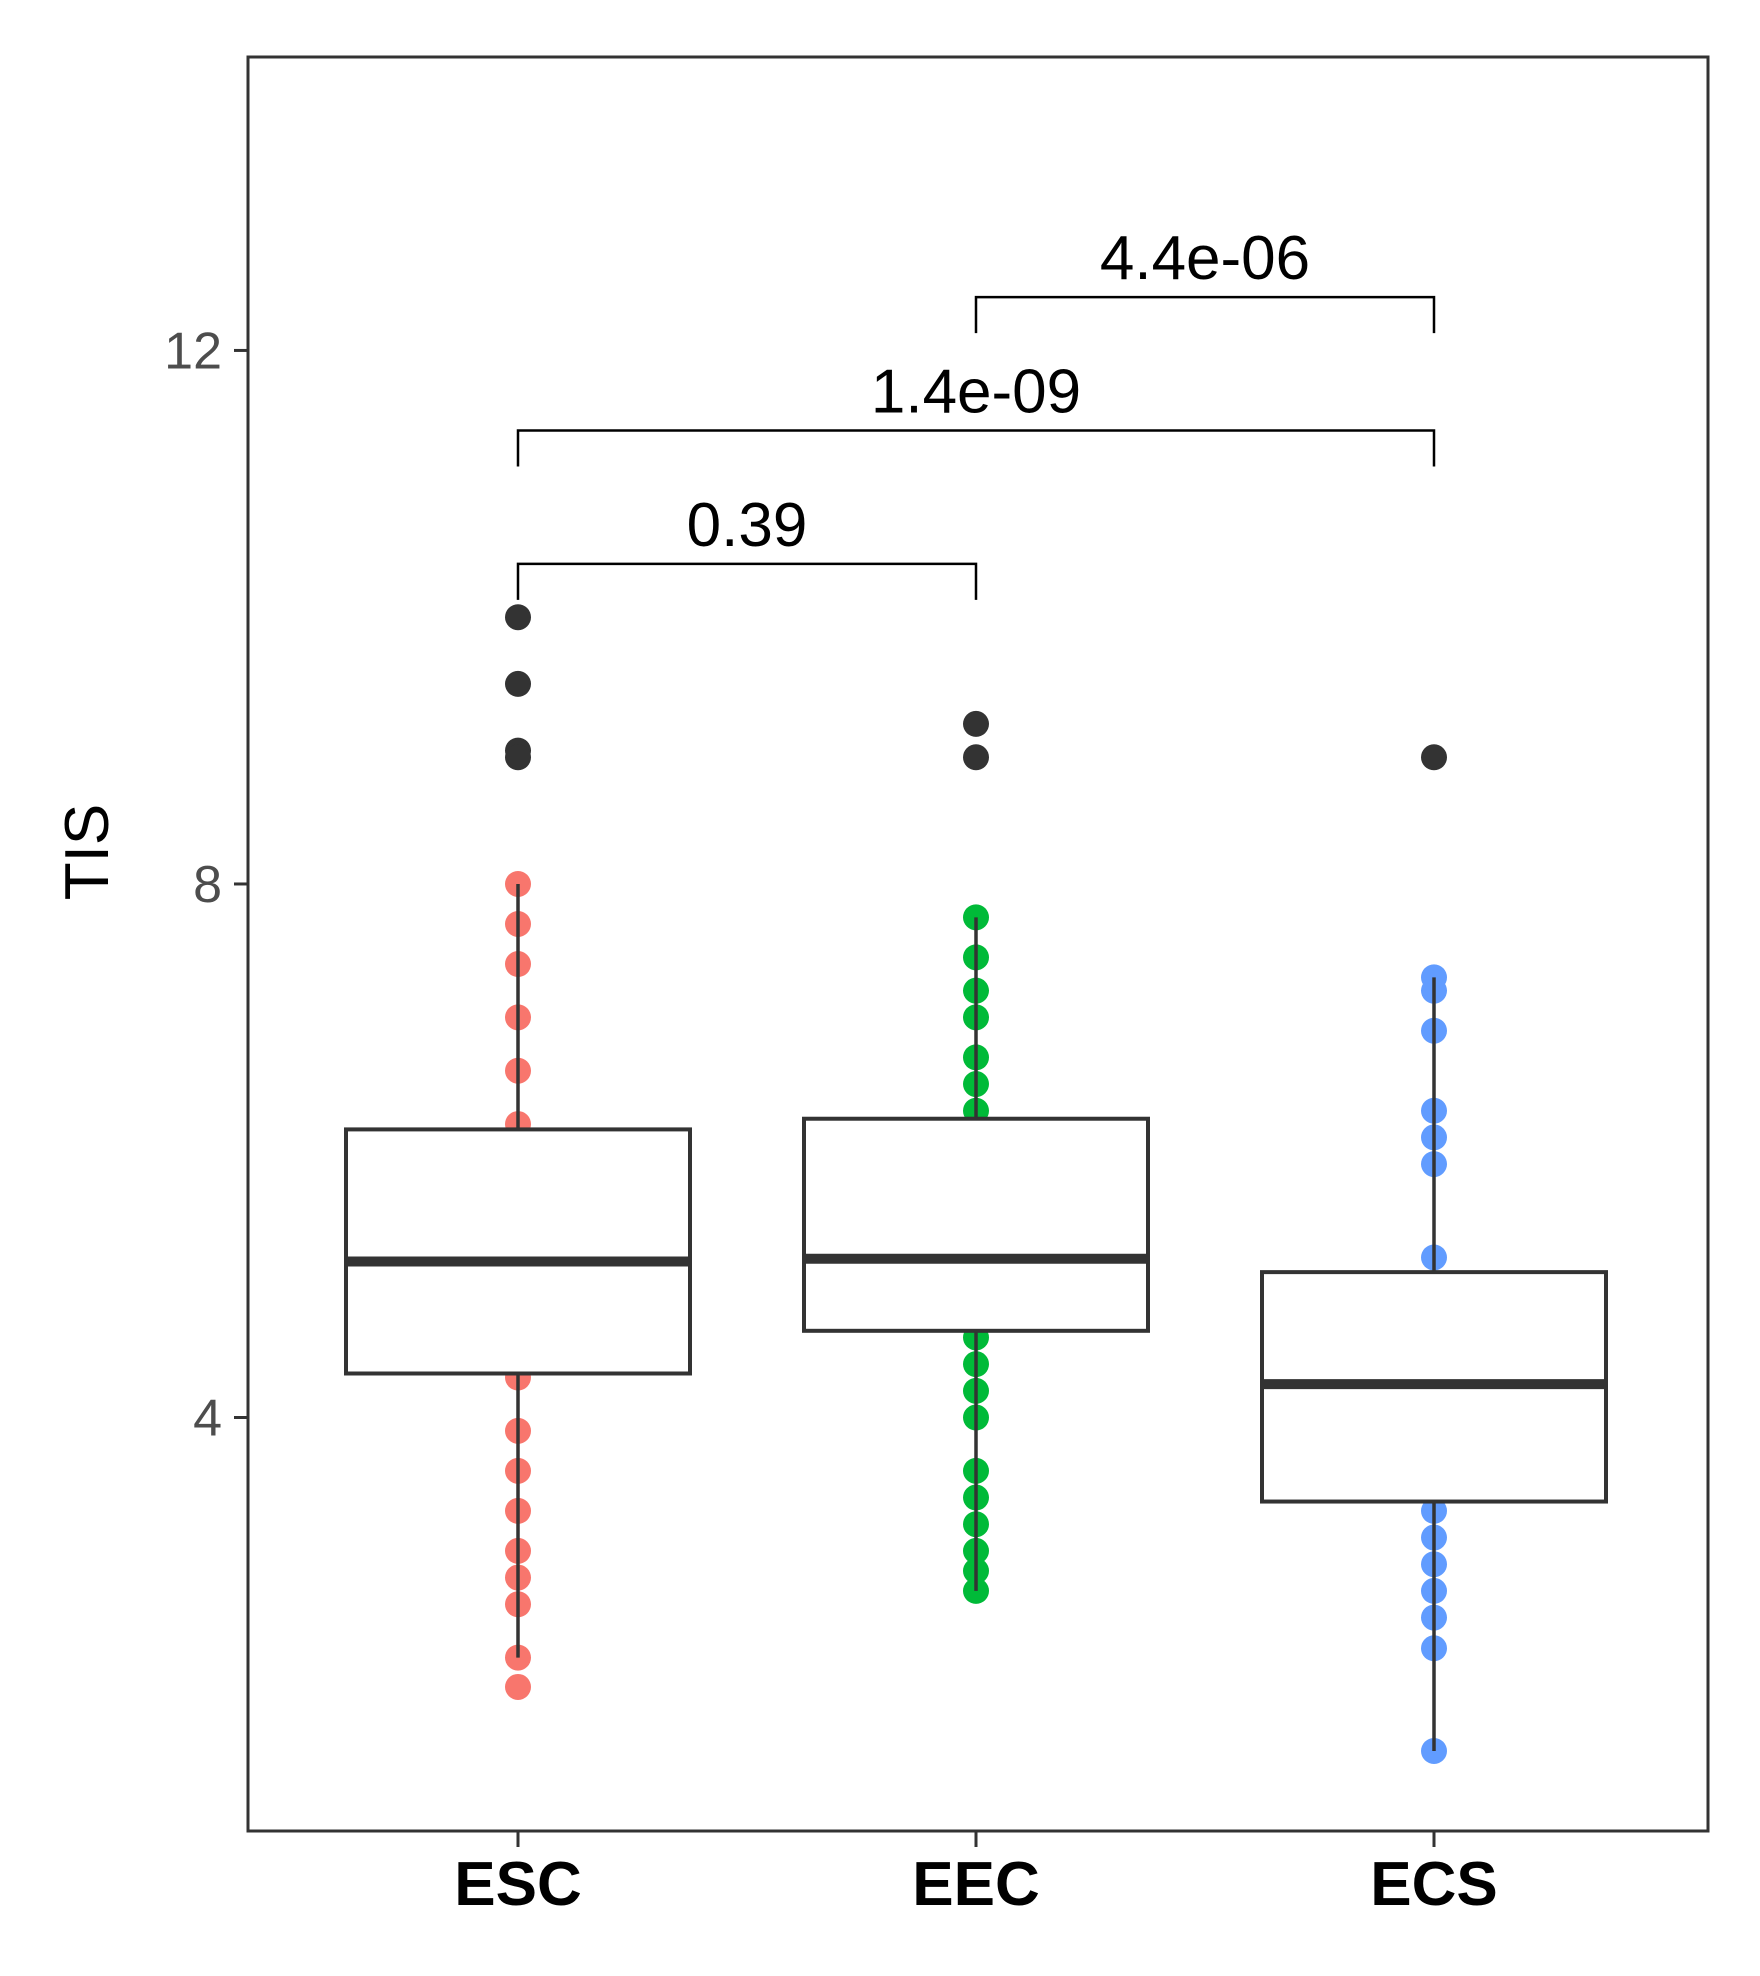 The width and height of the screenshot is (1760, 1976). What do you see at coordinates (207, 885) in the screenshot?
I see `y-tick-label: 8` at bounding box center [207, 885].